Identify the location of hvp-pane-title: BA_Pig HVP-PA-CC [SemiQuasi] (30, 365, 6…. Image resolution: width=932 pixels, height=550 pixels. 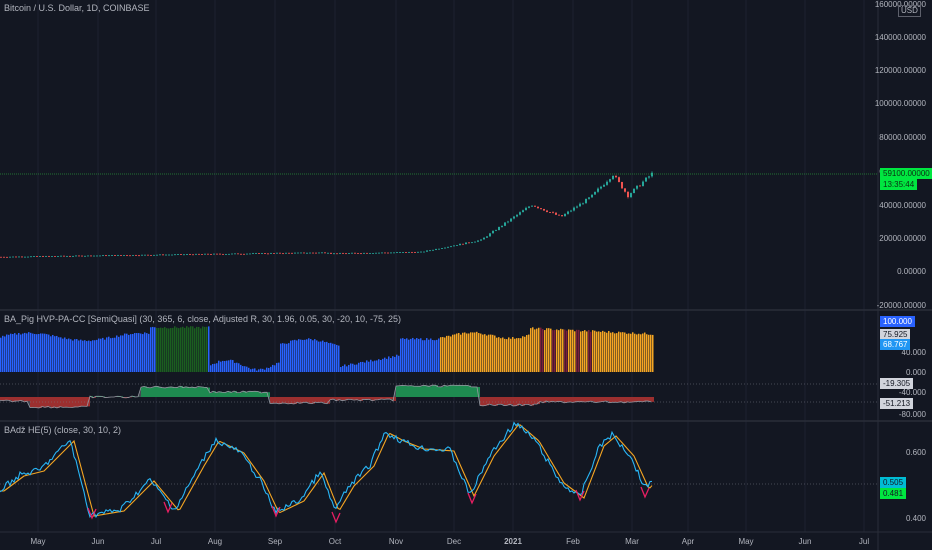
(203, 319).